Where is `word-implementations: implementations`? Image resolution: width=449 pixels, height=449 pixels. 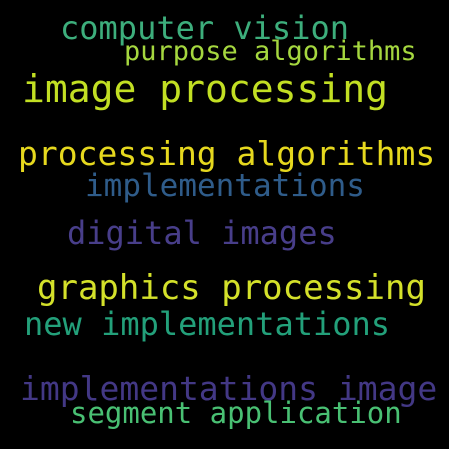
word-implementations: implementations is located at coordinates (225, 186).